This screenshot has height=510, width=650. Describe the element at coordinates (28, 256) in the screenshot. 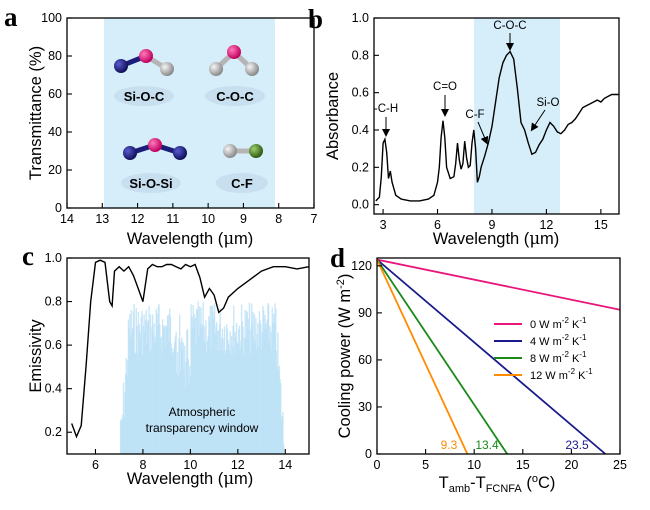

I see `panel-label-c: c` at that location.